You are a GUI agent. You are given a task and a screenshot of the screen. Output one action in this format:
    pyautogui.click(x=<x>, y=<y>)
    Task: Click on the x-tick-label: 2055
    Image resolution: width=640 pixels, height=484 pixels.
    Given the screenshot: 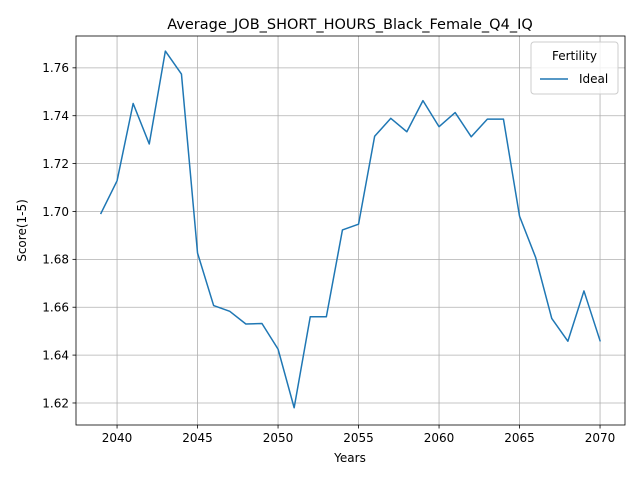 What is the action you would take?
    pyautogui.click(x=358, y=438)
    